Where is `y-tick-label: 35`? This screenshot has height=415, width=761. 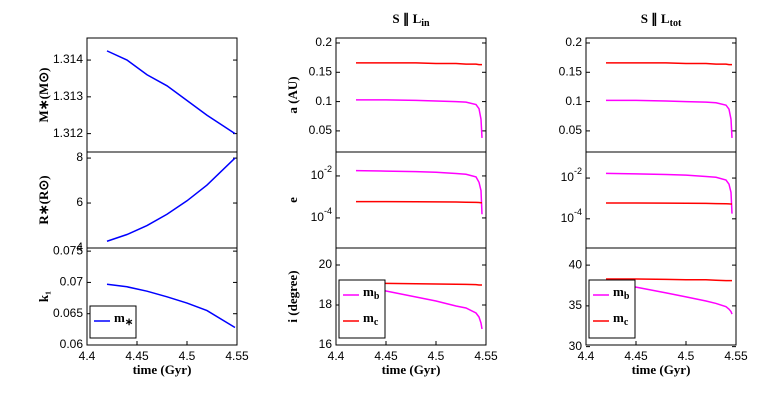
y-tick-label: 35 is located at coordinates (576, 305).